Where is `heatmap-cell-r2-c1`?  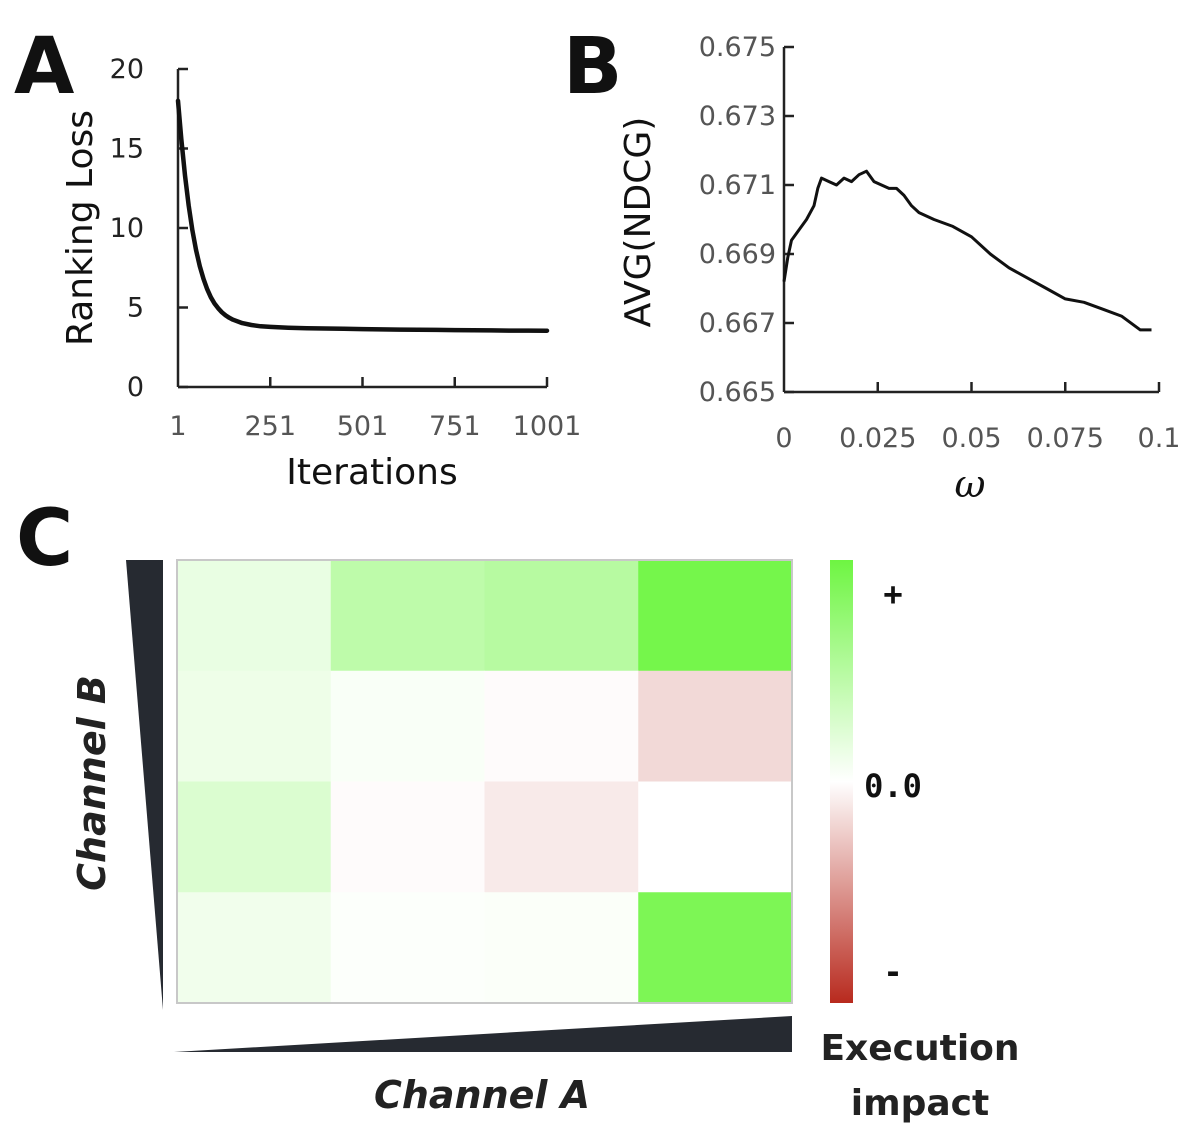 heatmap-cell-r2-c1 is located at coordinates (407, 837).